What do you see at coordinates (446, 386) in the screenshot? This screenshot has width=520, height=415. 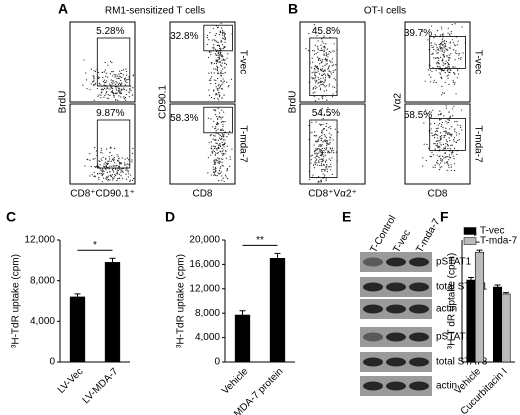 I see `band-label: actin` at bounding box center [446, 386].